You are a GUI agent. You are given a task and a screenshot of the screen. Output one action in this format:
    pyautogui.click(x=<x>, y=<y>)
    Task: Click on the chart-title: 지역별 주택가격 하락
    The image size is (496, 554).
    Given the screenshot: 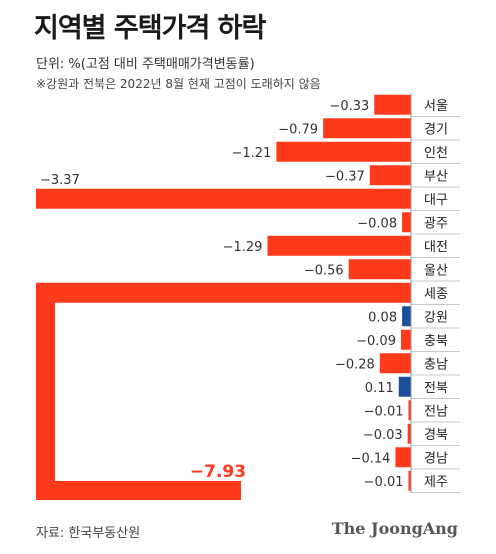 What is the action you would take?
    pyautogui.click(x=150, y=28)
    